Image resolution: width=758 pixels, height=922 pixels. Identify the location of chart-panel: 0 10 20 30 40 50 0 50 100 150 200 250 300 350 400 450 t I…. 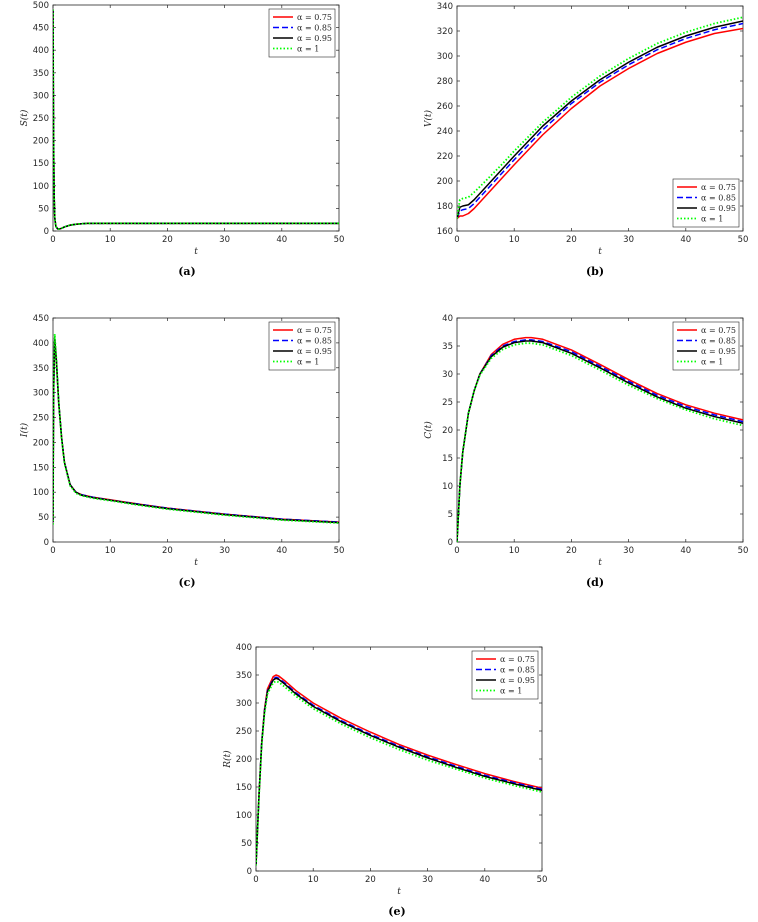
(181, 451).